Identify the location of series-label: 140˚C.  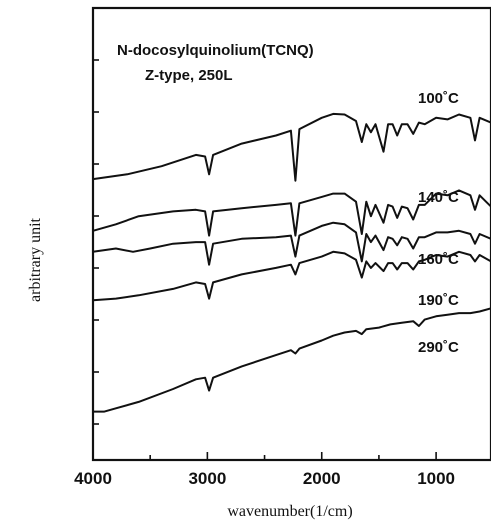
(438, 197).